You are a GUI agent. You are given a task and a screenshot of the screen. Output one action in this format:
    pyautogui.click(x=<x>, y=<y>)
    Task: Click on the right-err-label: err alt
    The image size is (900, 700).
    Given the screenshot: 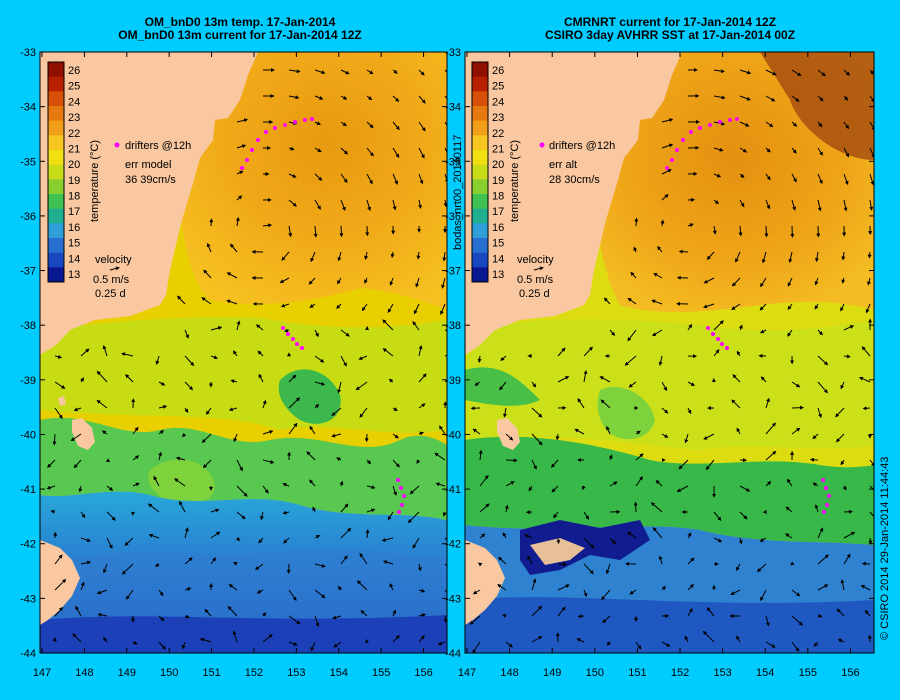 What is the action you would take?
    pyautogui.click(x=563, y=165)
    